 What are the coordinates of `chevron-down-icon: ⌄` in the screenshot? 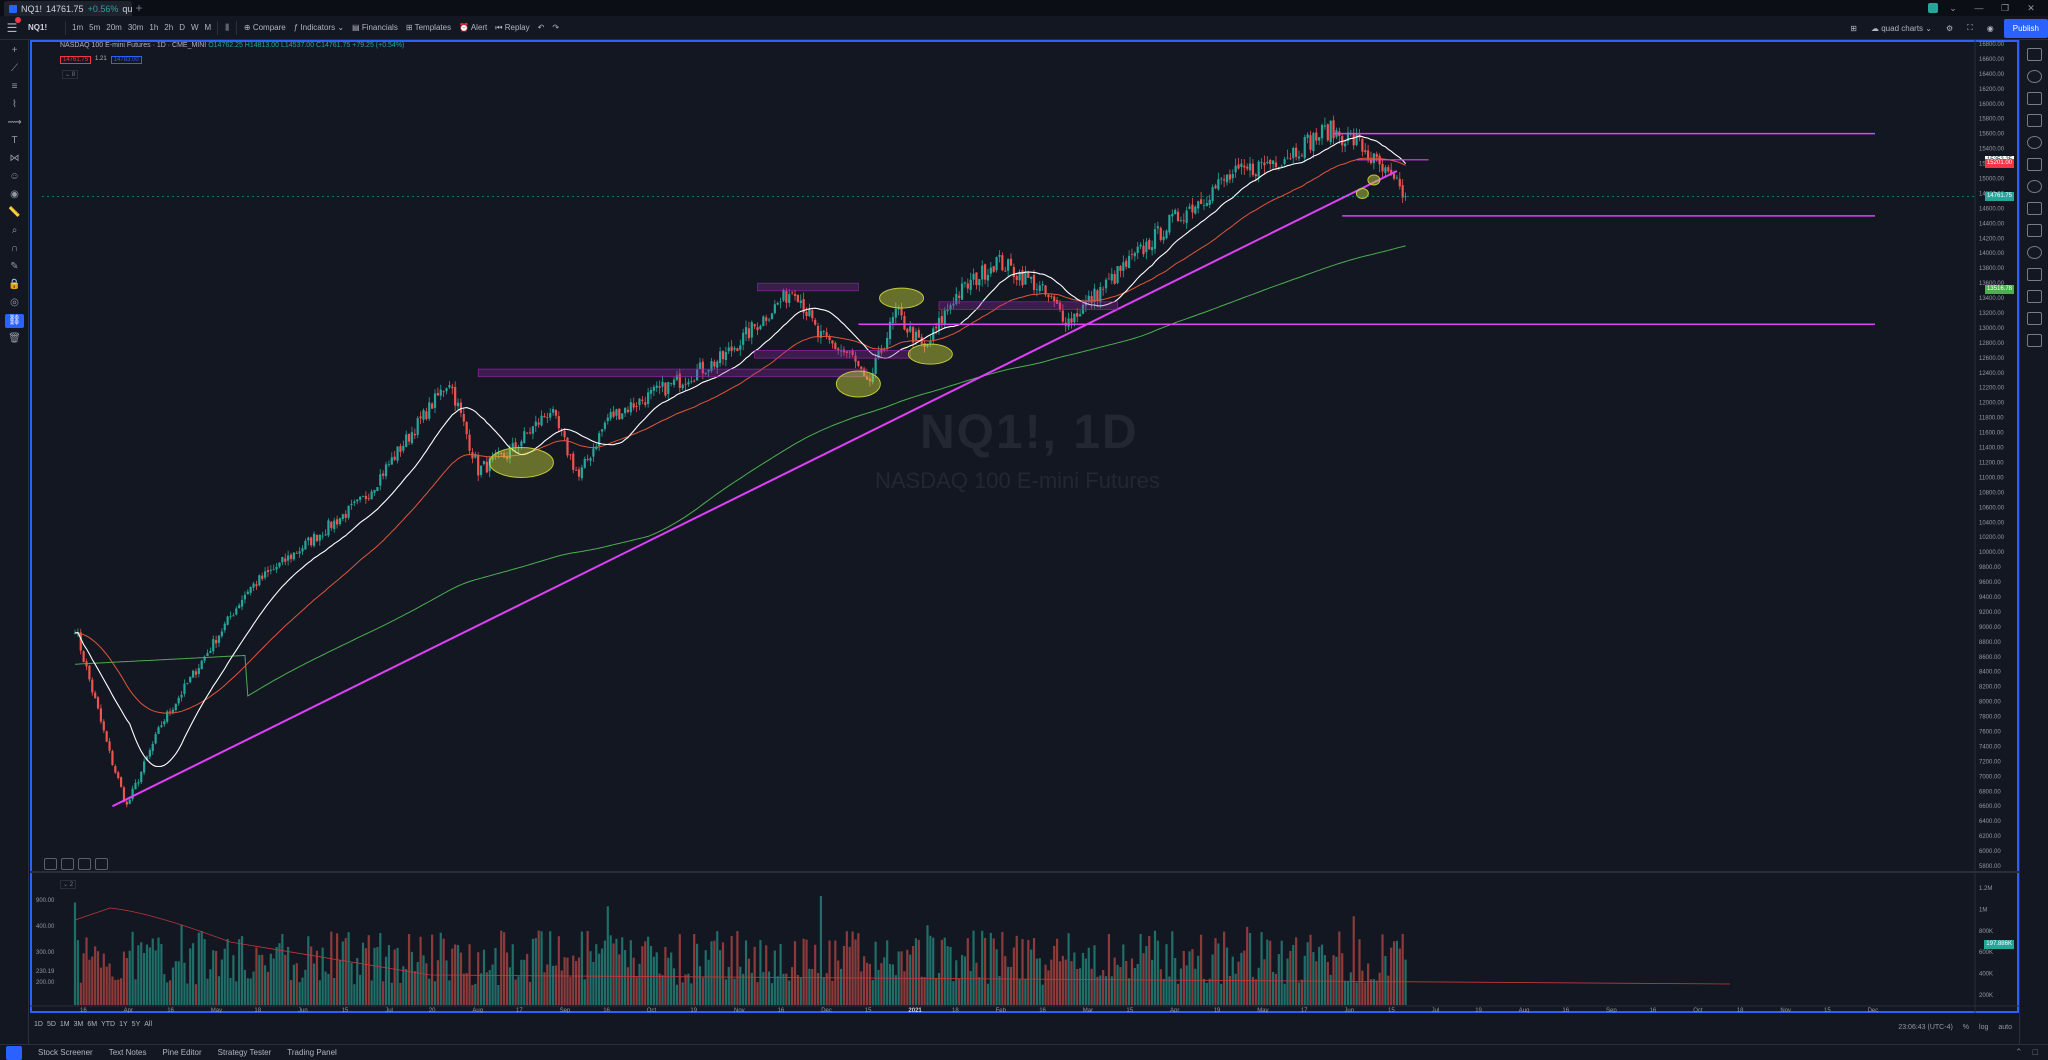 It's located at (1953, 7).